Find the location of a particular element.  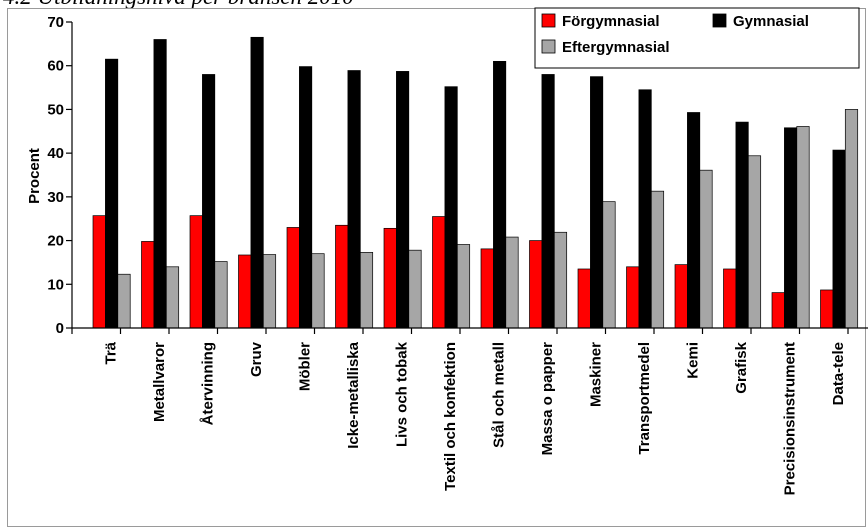

page-title: 4.2 Utbildningsnivå per bransch 2010 is located at coordinates (178, 5).